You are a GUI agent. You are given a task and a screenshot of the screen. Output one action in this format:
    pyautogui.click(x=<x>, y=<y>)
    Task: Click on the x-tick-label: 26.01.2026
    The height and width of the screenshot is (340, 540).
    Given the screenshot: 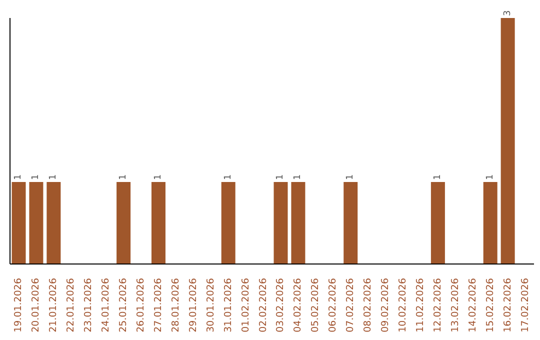 What is the action you would take?
    pyautogui.click(x=141, y=305)
    